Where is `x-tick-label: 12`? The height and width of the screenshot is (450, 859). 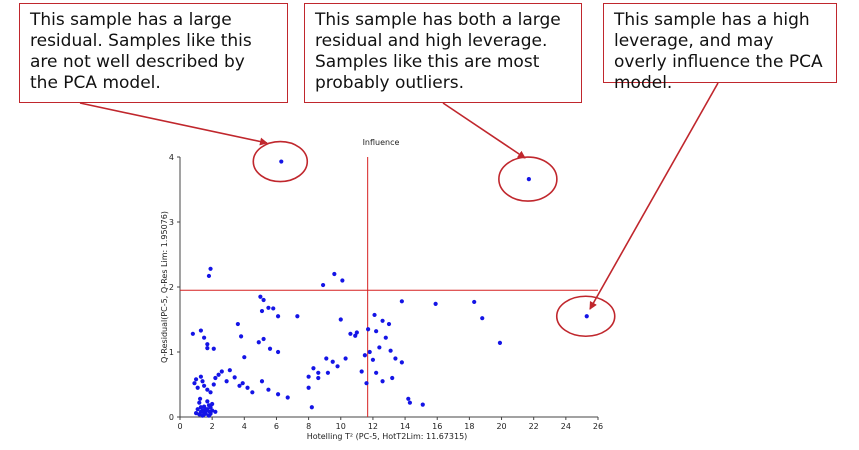
x-tick-label: 12 is located at coordinates (373, 426).